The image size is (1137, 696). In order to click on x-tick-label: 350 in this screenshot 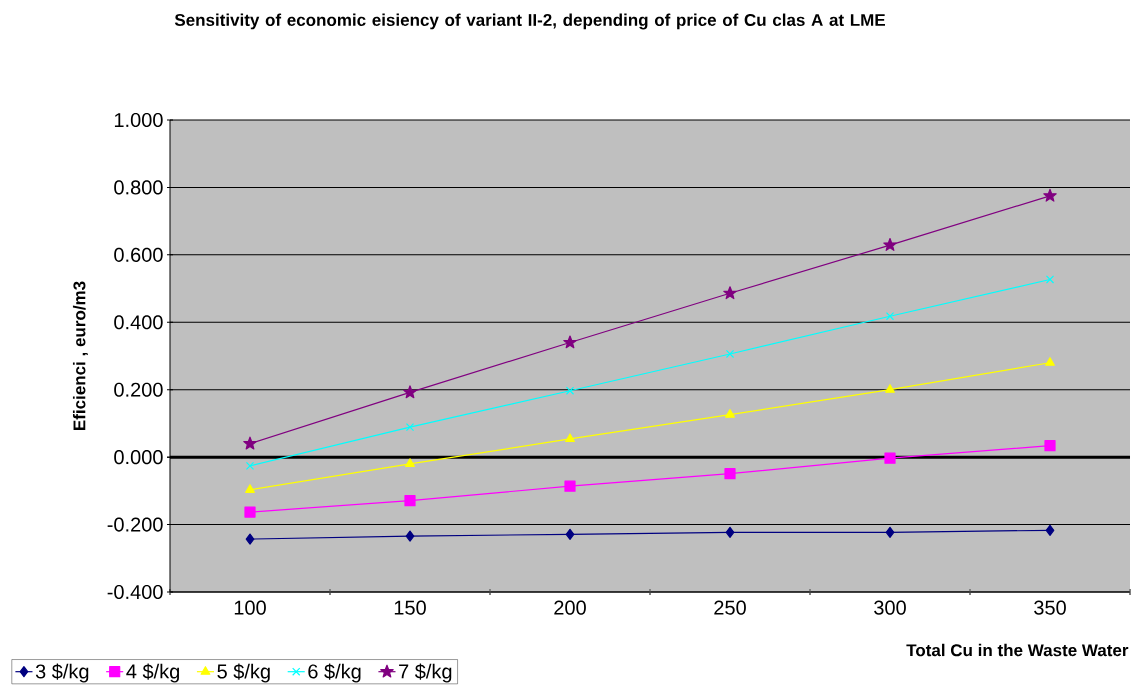, I will do `click(1050, 607)`.